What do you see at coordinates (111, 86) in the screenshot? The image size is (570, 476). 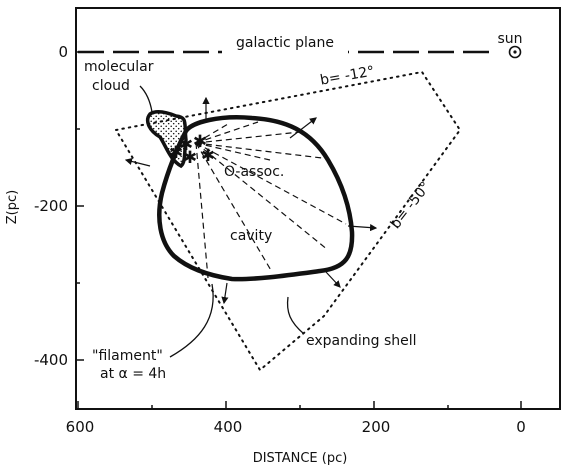 I see `molecular-cloud-label-line2: cloud` at bounding box center [111, 86].